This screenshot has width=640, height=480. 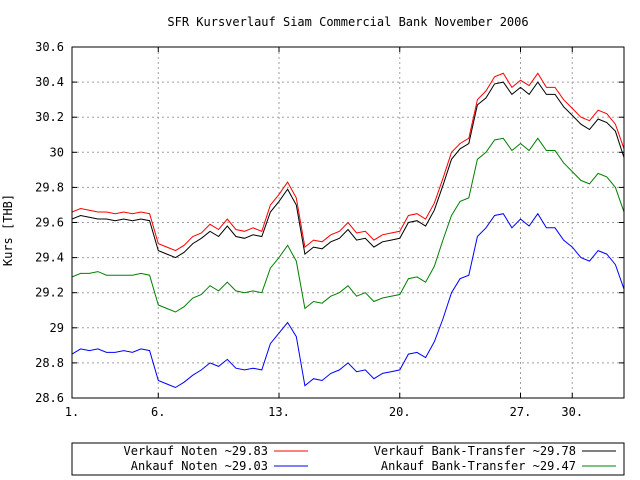 I want to click on y-tick-label: 30, so click(x=57, y=152).